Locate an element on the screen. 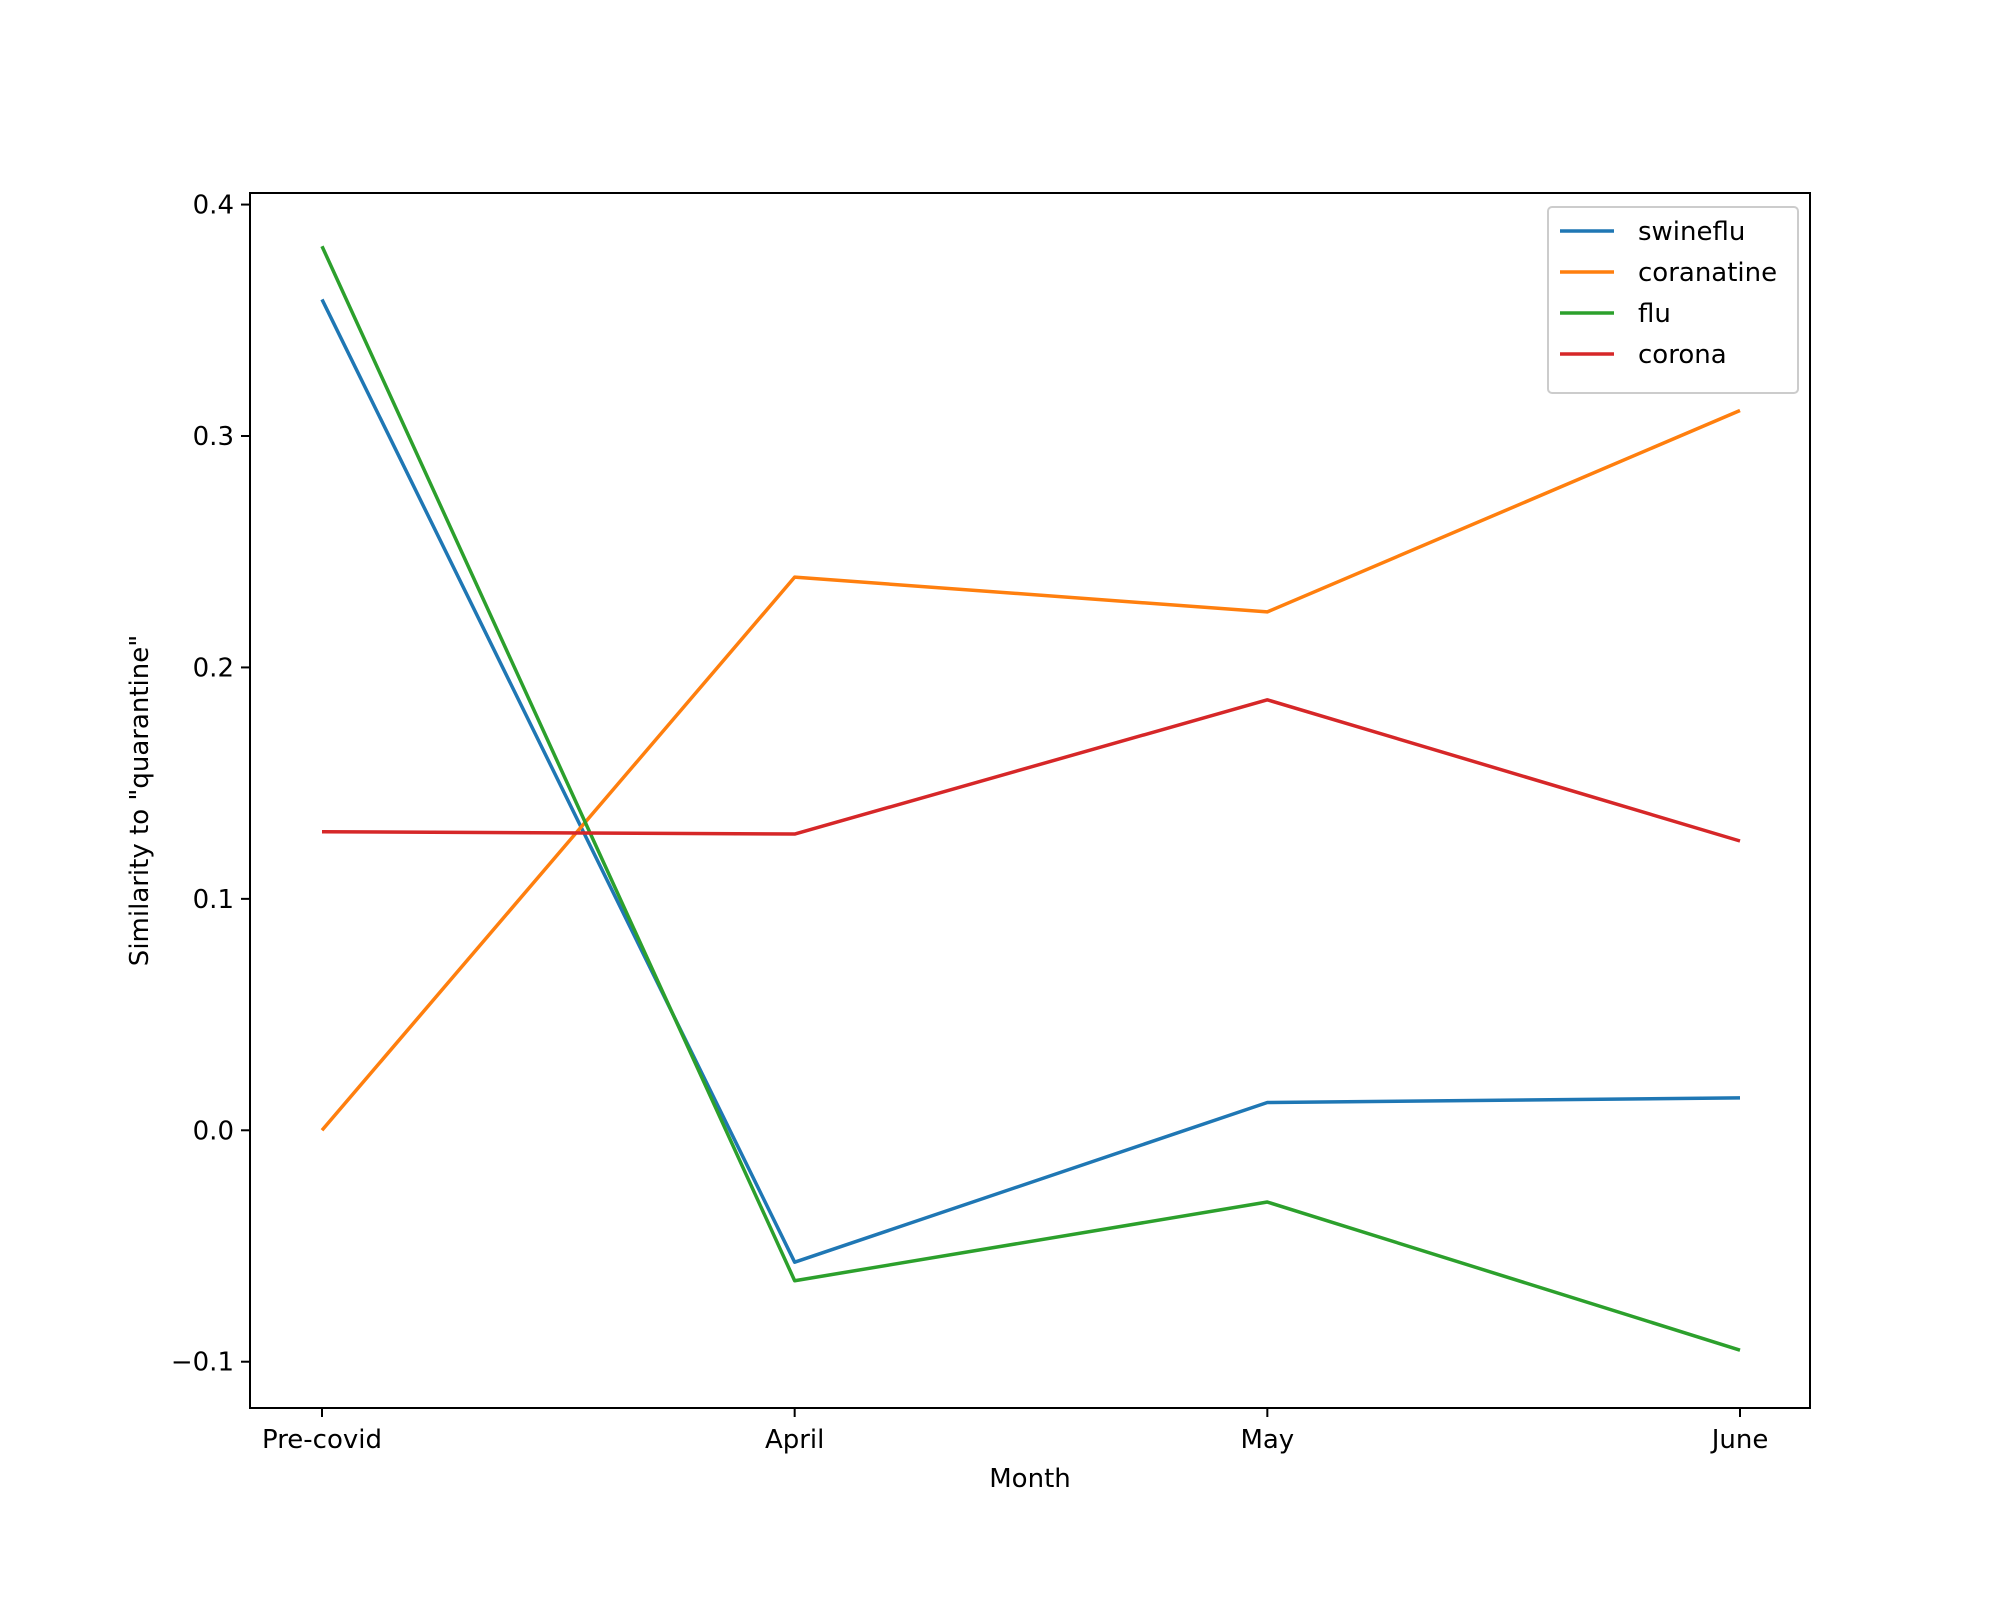 The height and width of the screenshot is (1600, 2000). legend-item: swineflu is located at coordinates (1652, 232).